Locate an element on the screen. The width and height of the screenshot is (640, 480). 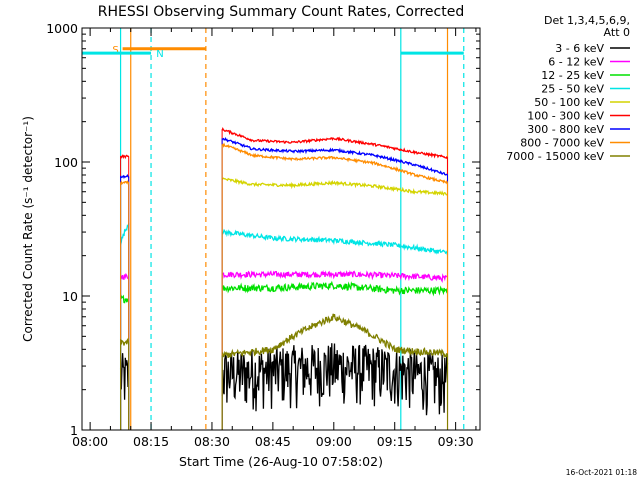
x-tick-label: 08:00 is located at coordinates (90, 441).